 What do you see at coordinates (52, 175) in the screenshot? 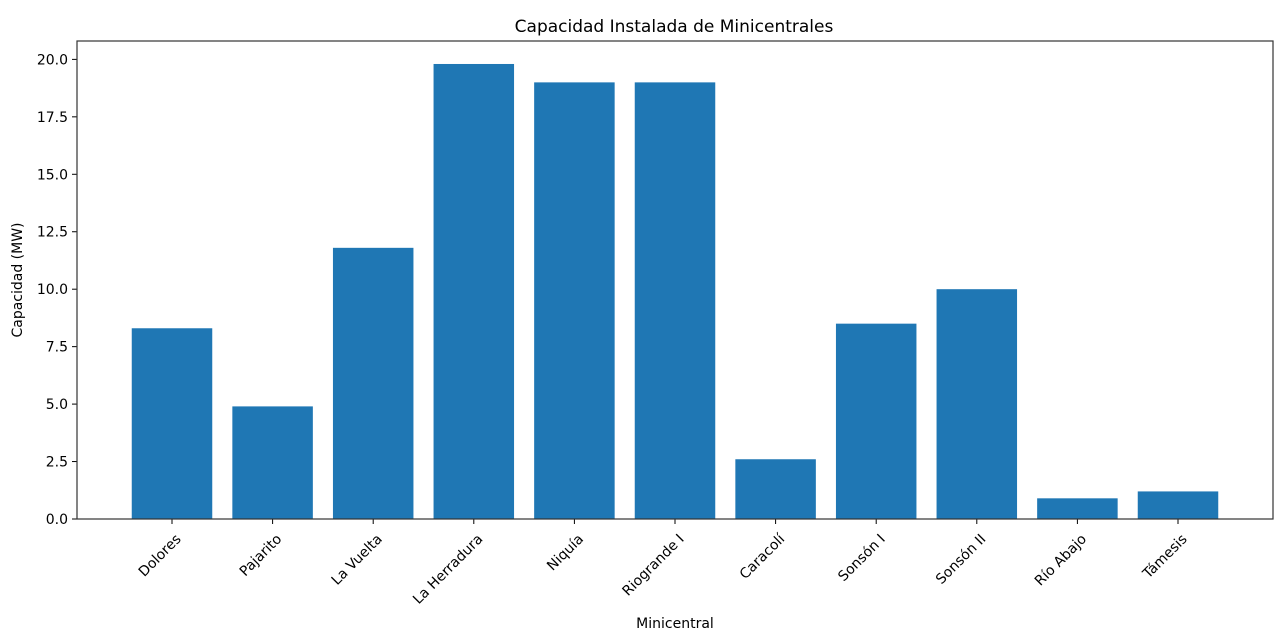
I see `y-tick-label: 15.0` at bounding box center [52, 175].